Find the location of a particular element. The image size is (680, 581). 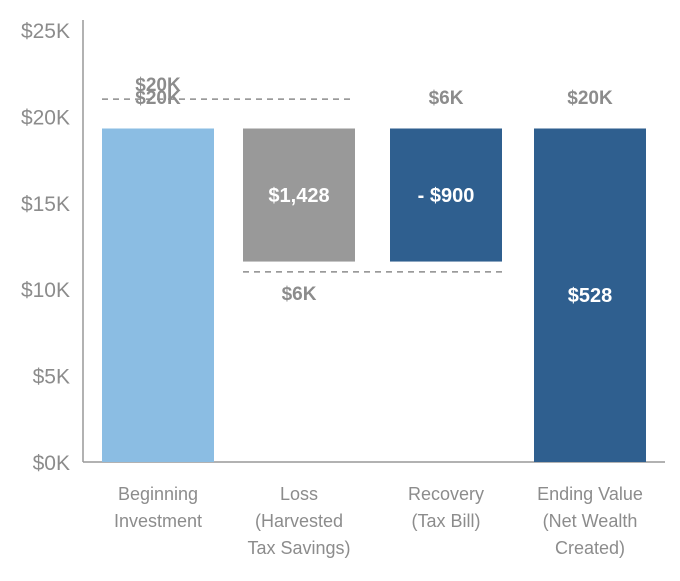

bar-top-label: $6K is located at coordinates (446, 98).